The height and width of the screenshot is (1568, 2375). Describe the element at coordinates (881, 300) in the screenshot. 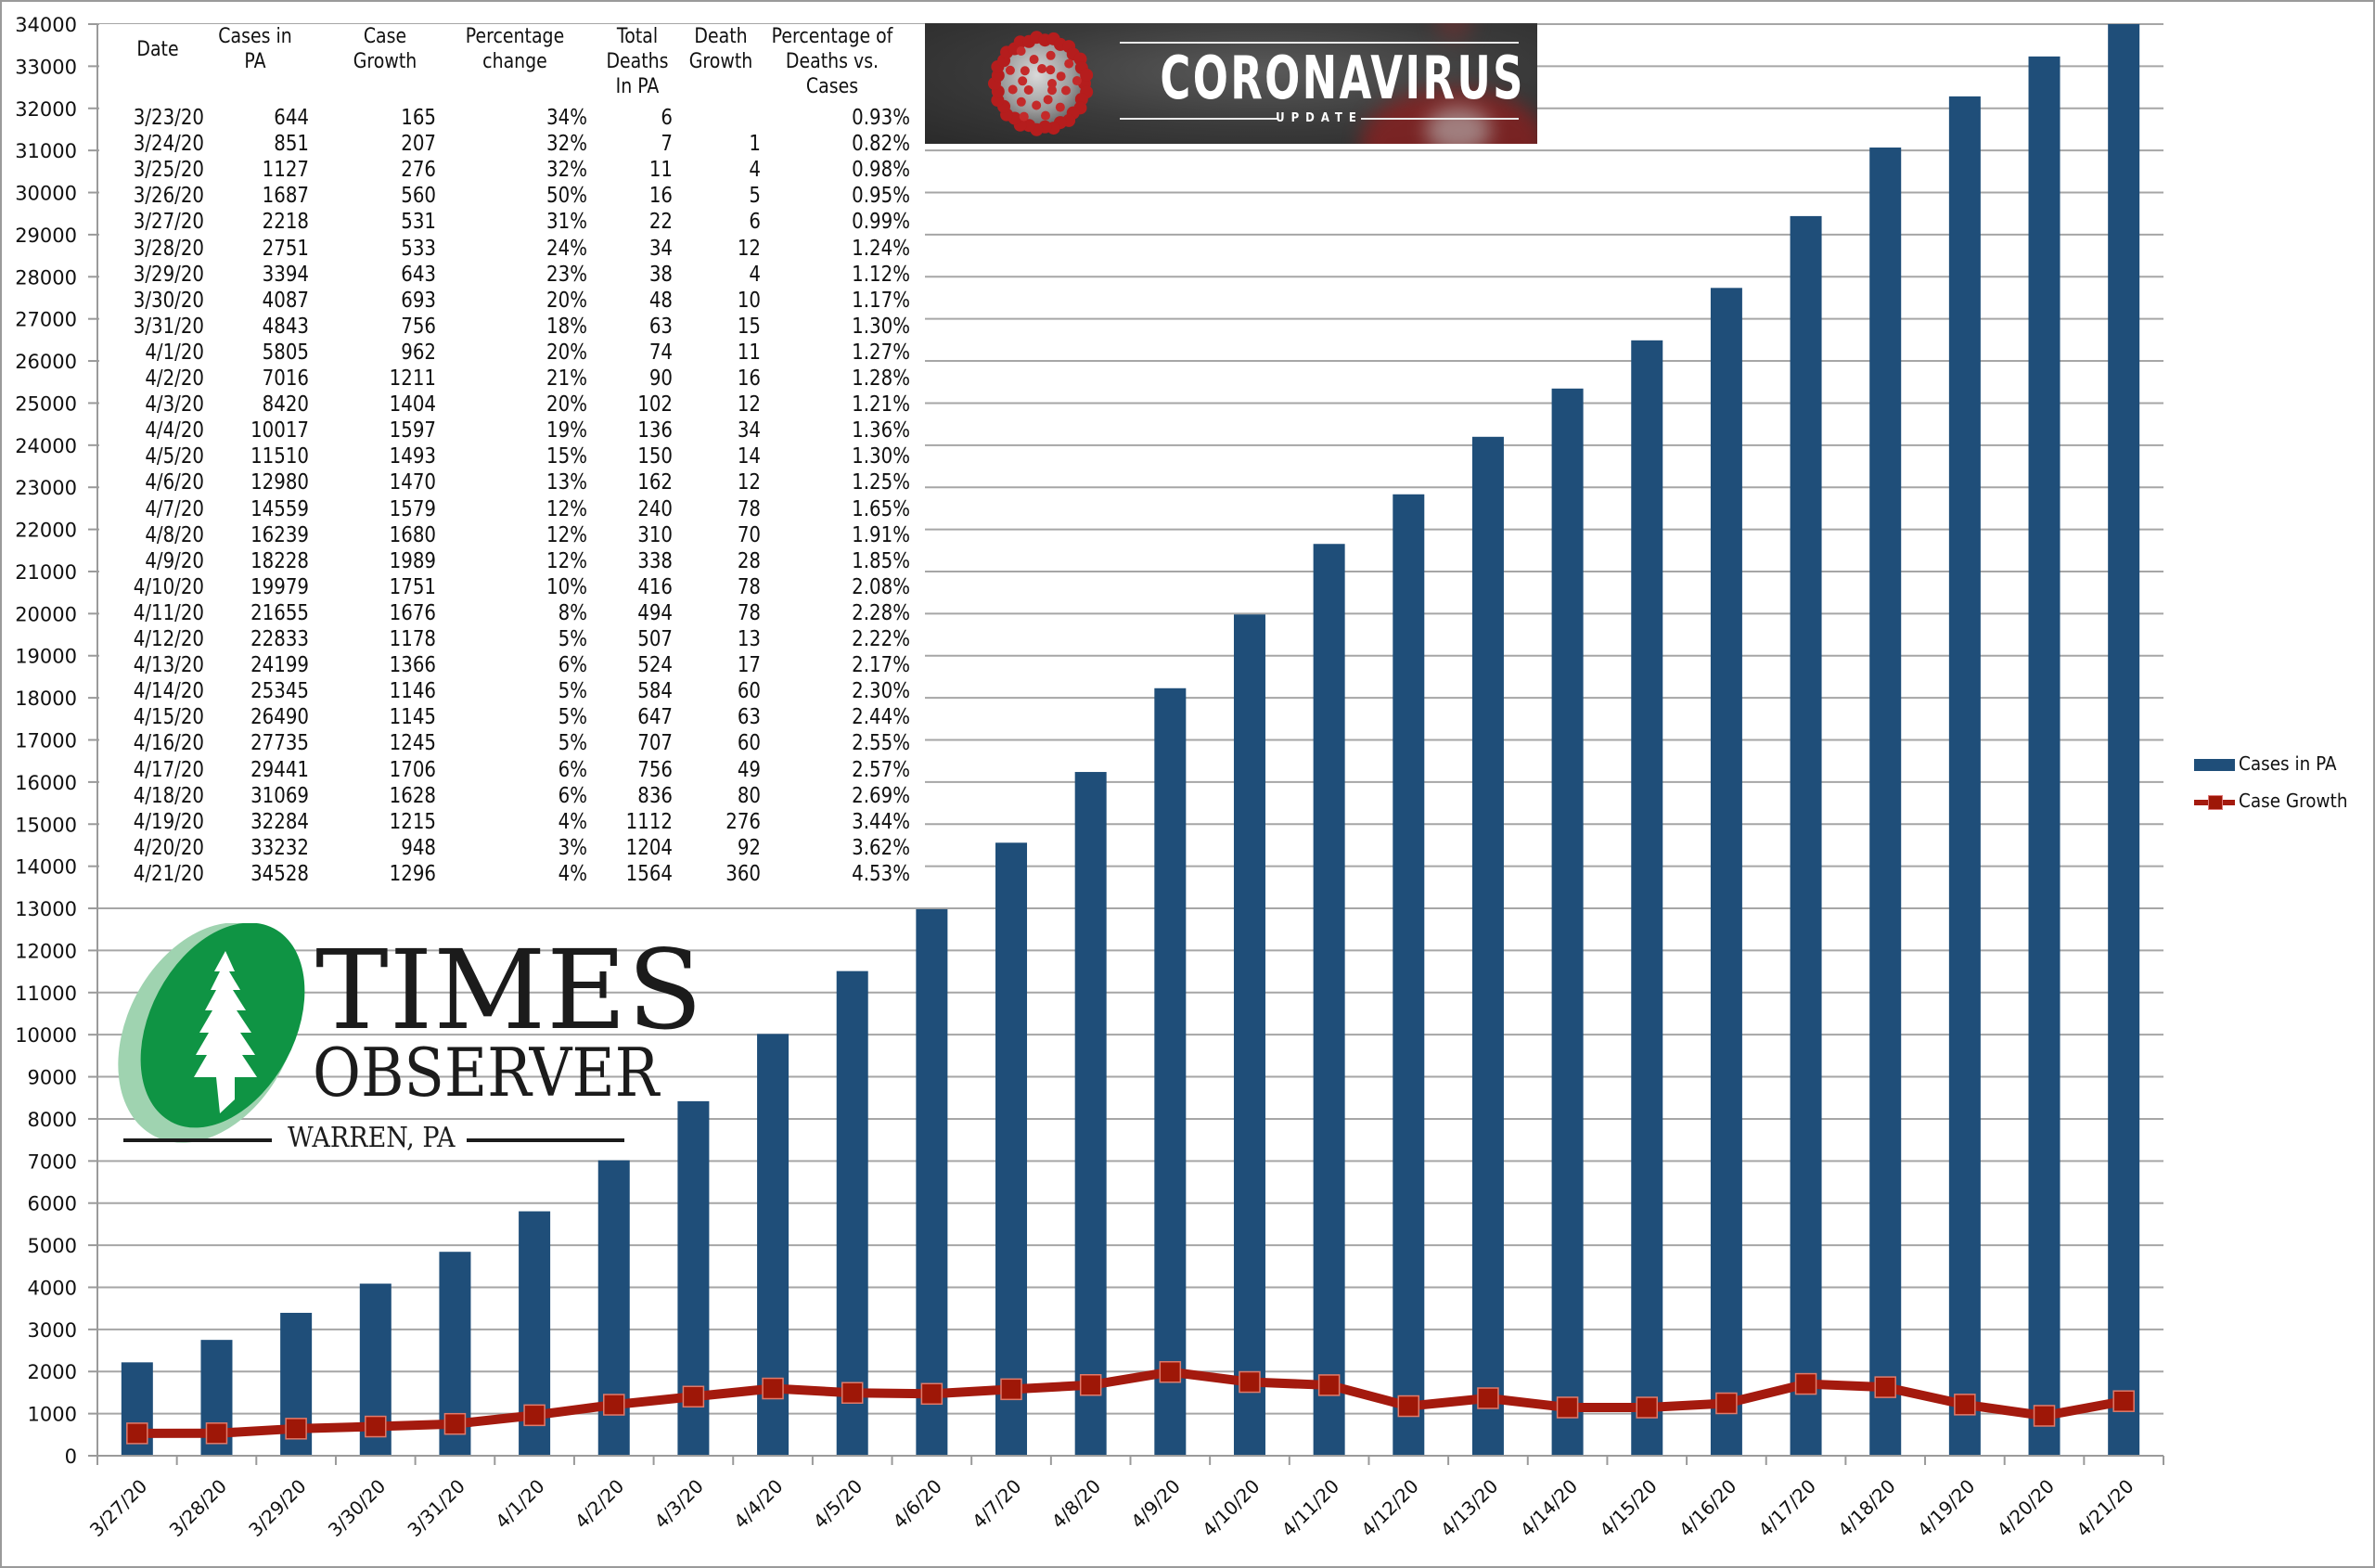

I see `cell-pct-deaths: 1.17%` at that location.